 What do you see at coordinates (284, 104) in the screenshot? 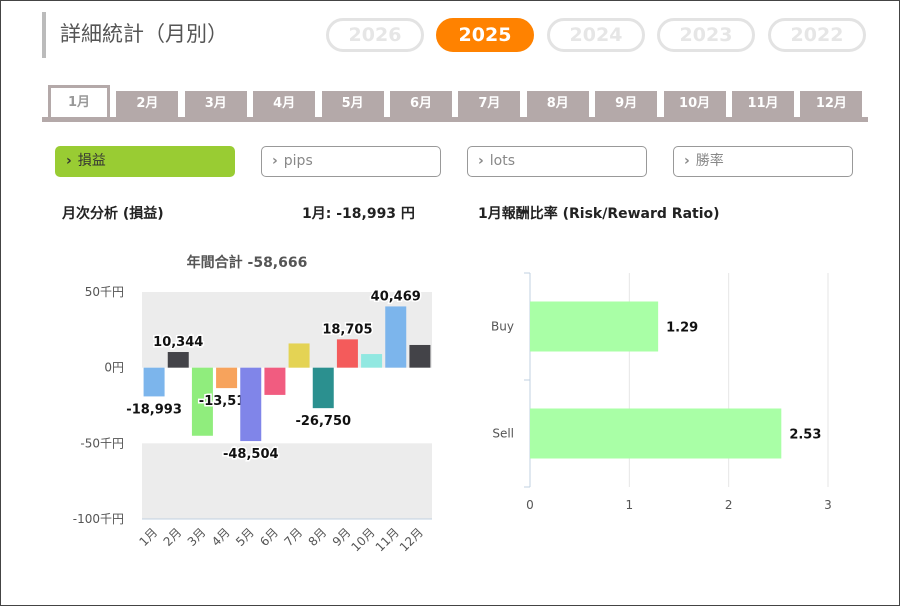
I see `month-tab-4: 4月` at bounding box center [284, 104].